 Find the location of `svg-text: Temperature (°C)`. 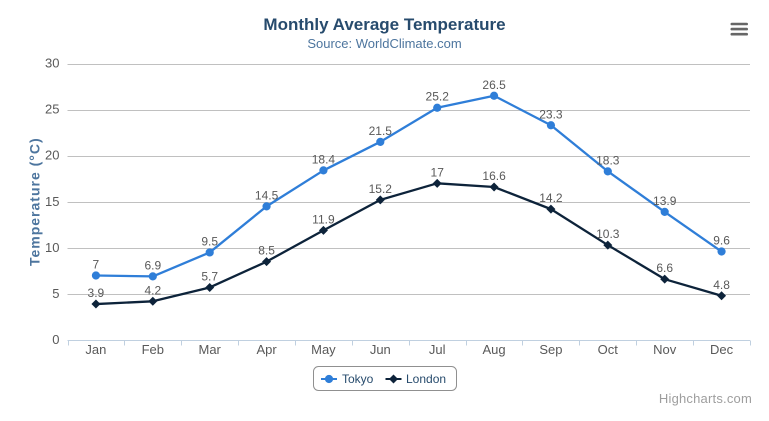

svg-text: Temperature (°C) is located at coordinates (35, 201).